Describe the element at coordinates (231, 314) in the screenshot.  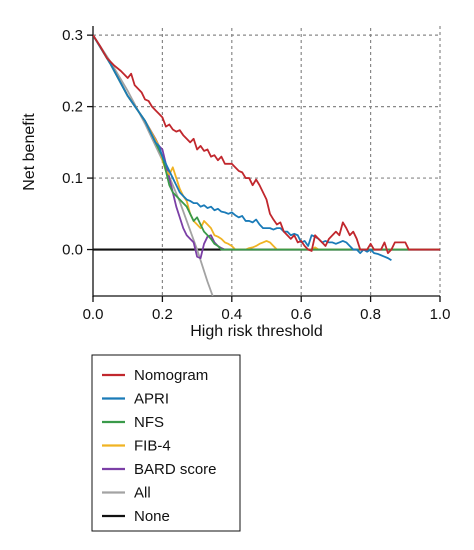
I see `x-tick-label: 0.4` at that location.